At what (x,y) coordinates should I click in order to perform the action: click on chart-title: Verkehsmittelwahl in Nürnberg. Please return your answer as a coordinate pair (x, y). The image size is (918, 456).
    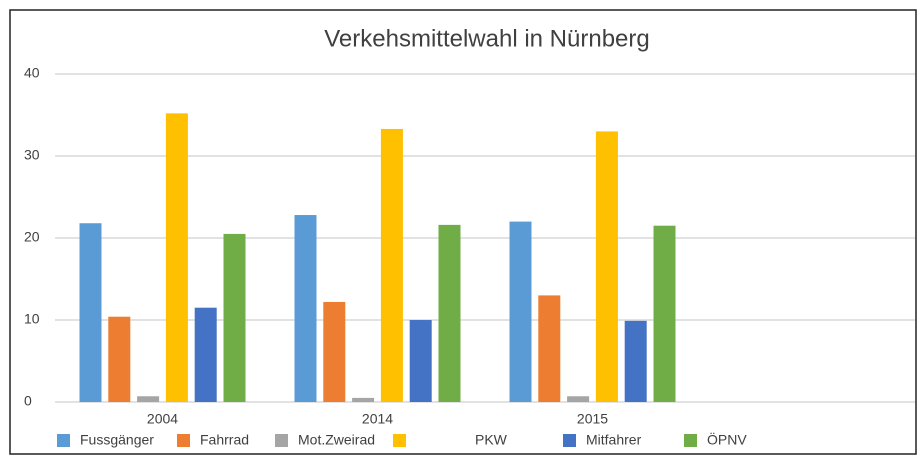
    Looking at the image, I should click on (487, 38).